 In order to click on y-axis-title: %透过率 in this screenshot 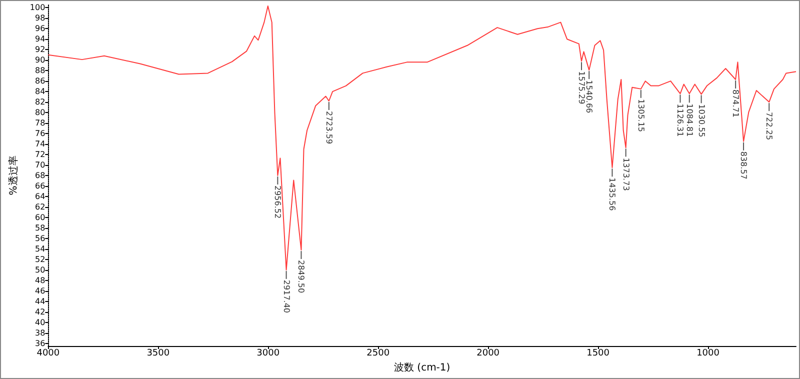, I will do `click(14, 176)`.